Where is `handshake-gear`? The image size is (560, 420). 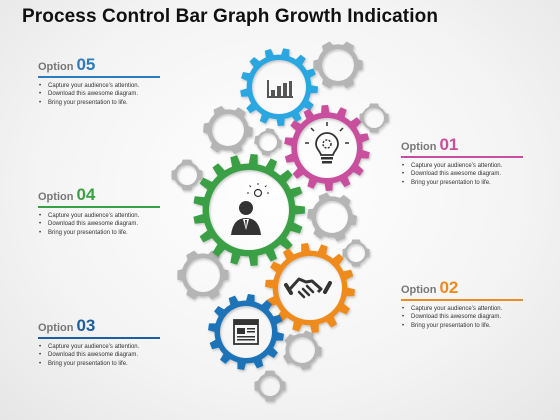
handshake-gear is located at coordinates (310, 288).